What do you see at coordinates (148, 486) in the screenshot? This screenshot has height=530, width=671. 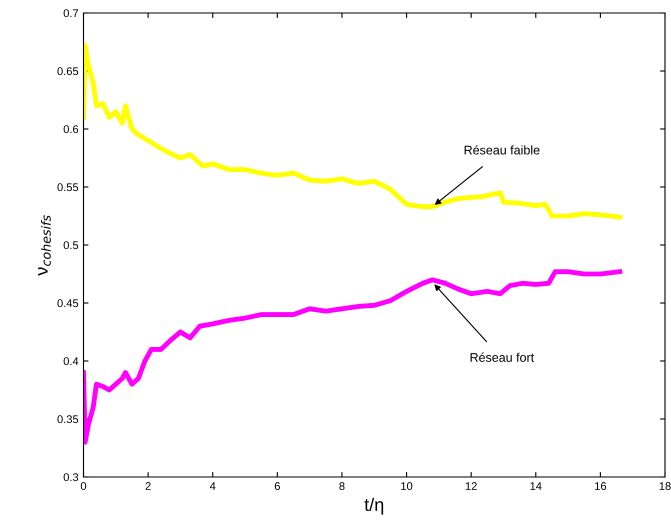 I see `x-tick-label: 2` at bounding box center [148, 486].